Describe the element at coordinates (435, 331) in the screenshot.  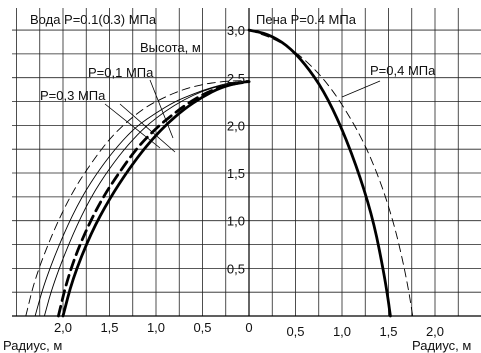
I see `x-tick-label-right: 2,0` at that location.